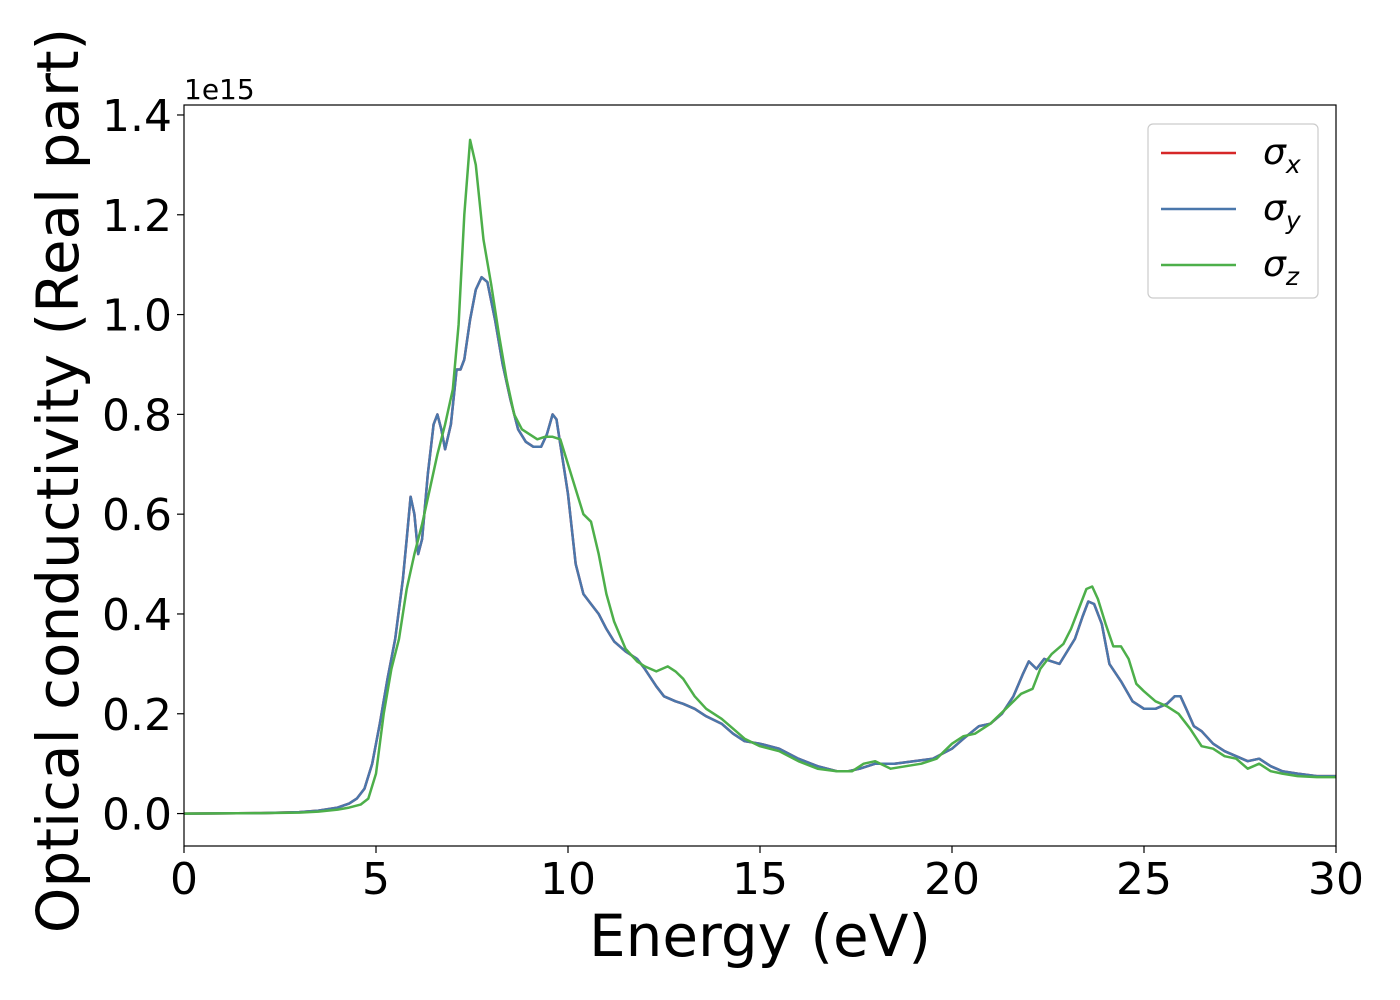  I want to click on x-tick-label: 0, so click(184, 879).